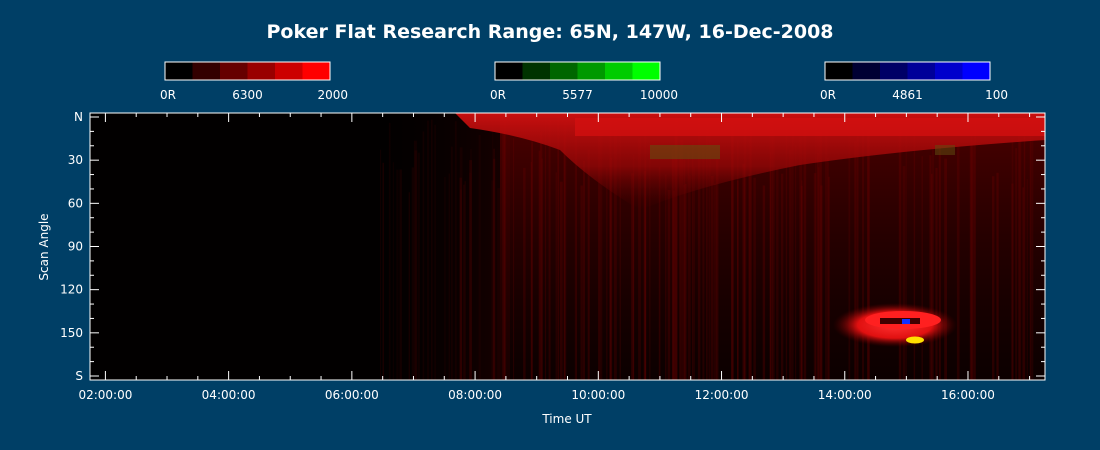 Image resolution: width=1100 pixels, height=450 pixels. What do you see at coordinates (229, 395) in the screenshot?
I see `x-tick-label: 04:00:00` at bounding box center [229, 395].